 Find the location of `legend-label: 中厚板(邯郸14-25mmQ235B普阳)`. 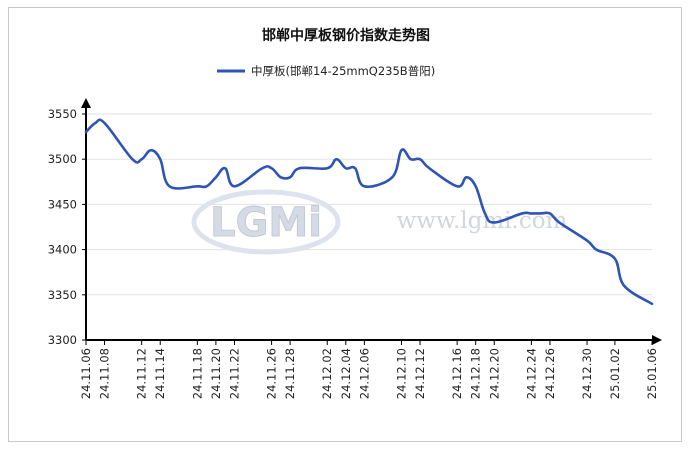

legend-label: 中厚板(邯郸14-25mmQ235B普阳) is located at coordinates (343, 71).